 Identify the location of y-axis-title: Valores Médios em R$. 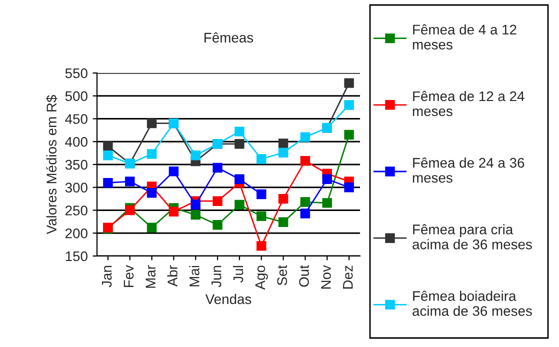
(52, 164).